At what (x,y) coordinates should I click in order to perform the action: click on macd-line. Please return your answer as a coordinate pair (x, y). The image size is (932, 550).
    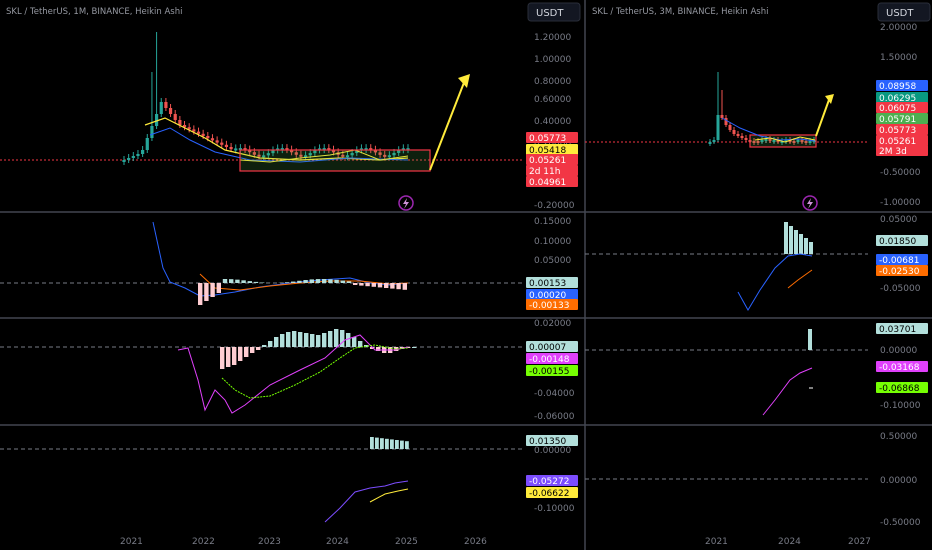
    Looking at the image, I should click on (775, 282).